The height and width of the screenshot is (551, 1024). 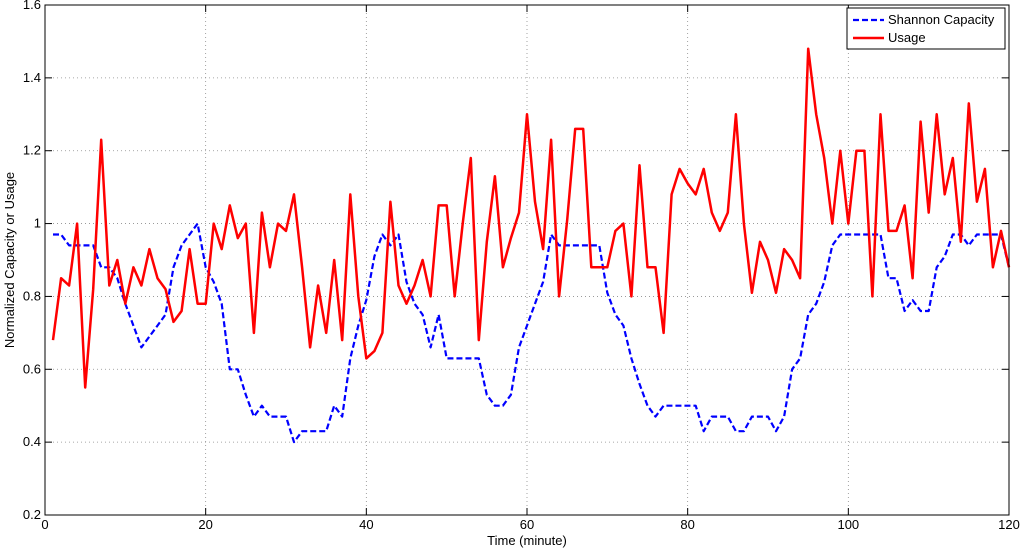 What do you see at coordinates (37, 223) in the screenshot?
I see `y-tick-label: 1` at bounding box center [37, 223].